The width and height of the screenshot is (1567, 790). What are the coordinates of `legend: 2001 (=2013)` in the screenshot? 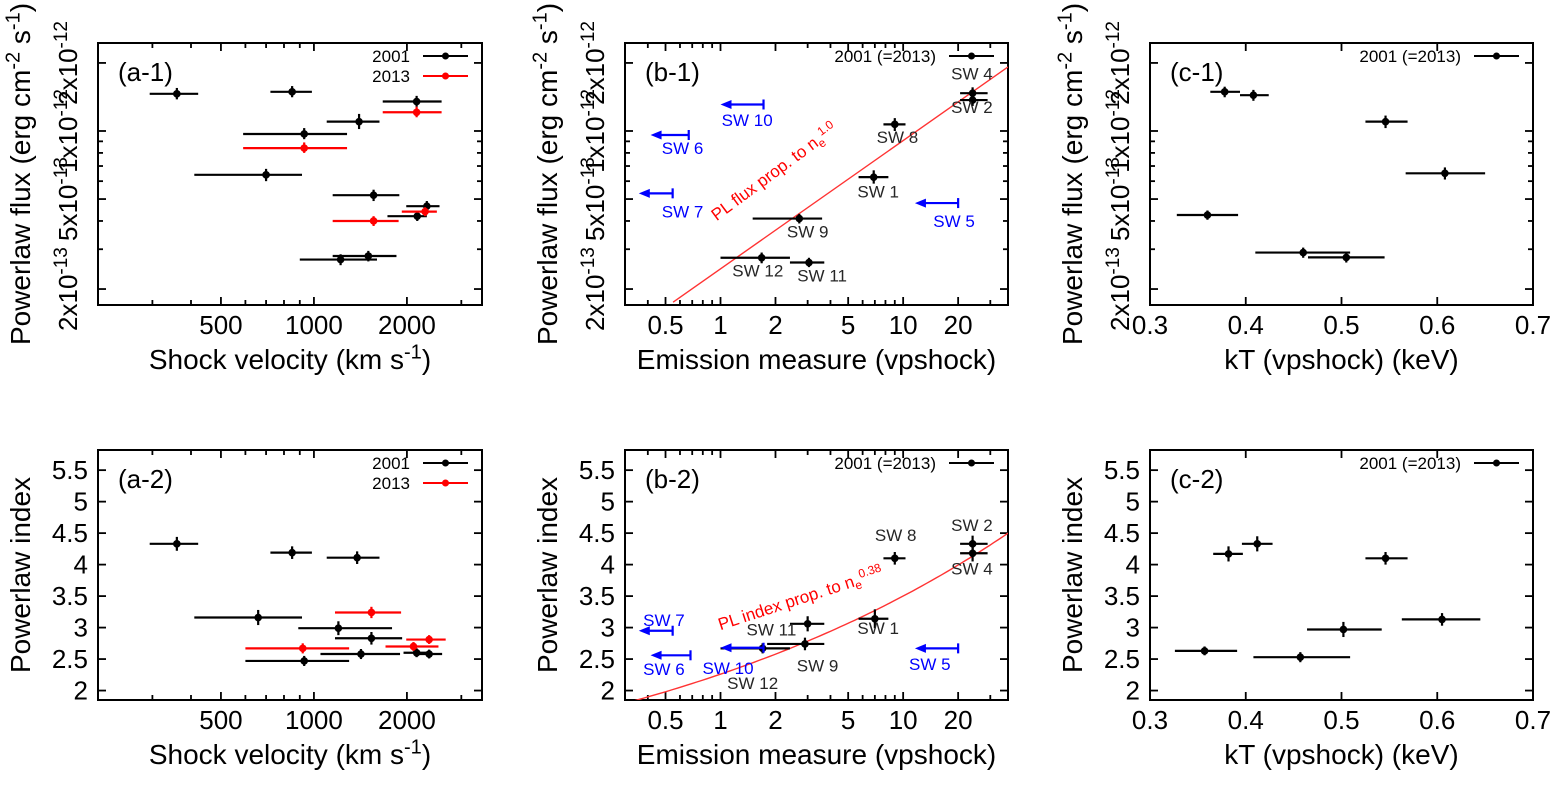 It's located at (1439, 463).